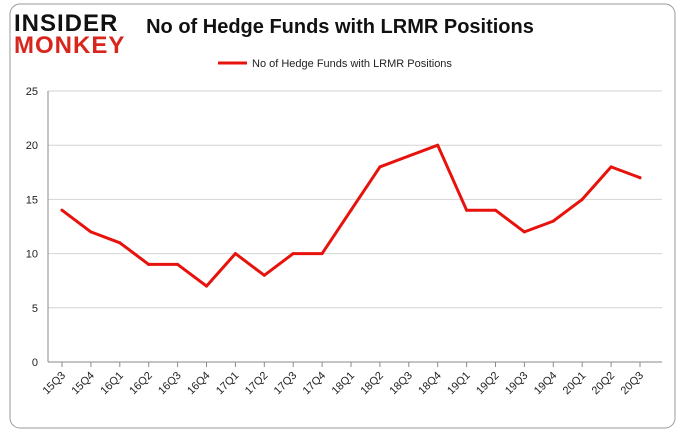 The width and height of the screenshot is (680, 438). What do you see at coordinates (352, 64) in the screenshot?
I see `legend-label: No of Hedge Funds with LRMR Positions` at bounding box center [352, 64].